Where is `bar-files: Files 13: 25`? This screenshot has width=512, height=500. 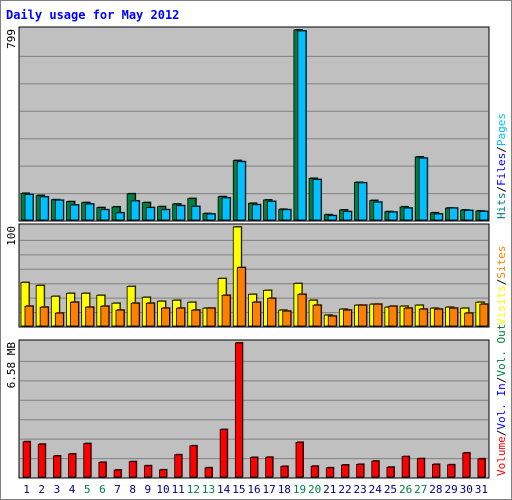 bar-files: Files 13: 25 is located at coordinates (211, 217).